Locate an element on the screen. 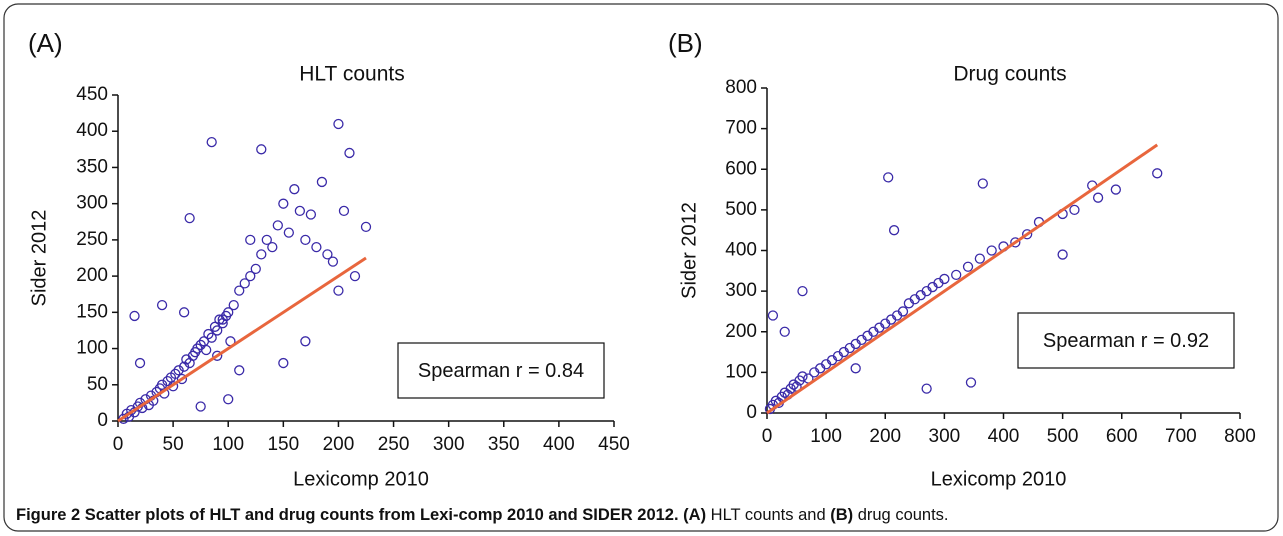 The width and height of the screenshot is (1283, 536). x-axis-label: Lexicomp 2010 is located at coordinates (361, 479).